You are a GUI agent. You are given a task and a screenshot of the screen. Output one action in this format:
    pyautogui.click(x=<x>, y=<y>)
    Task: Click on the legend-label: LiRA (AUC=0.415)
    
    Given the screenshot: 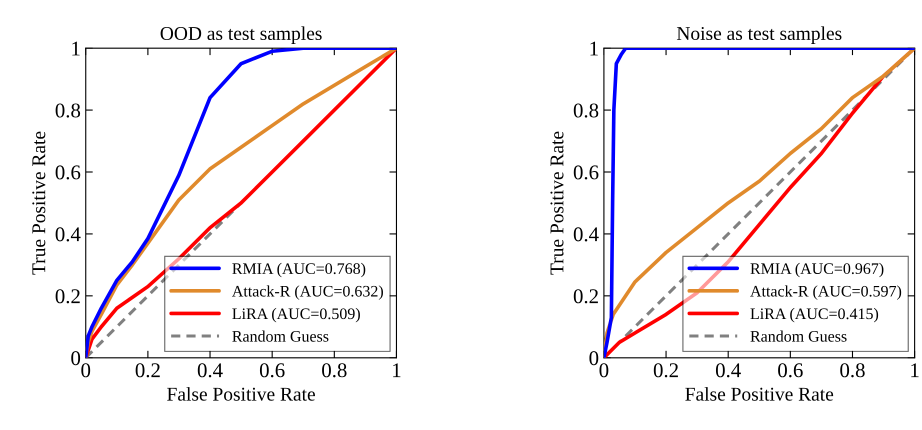 What is the action you would take?
    pyautogui.click(x=814, y=315)
    